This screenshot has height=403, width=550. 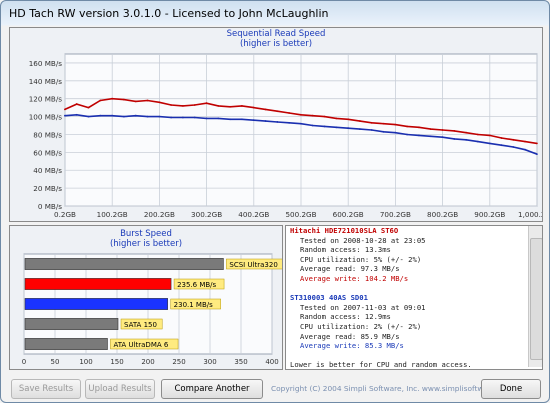 I want to click on drive2-name: ST310003 40AS SD01, so click(x=329, y=298).